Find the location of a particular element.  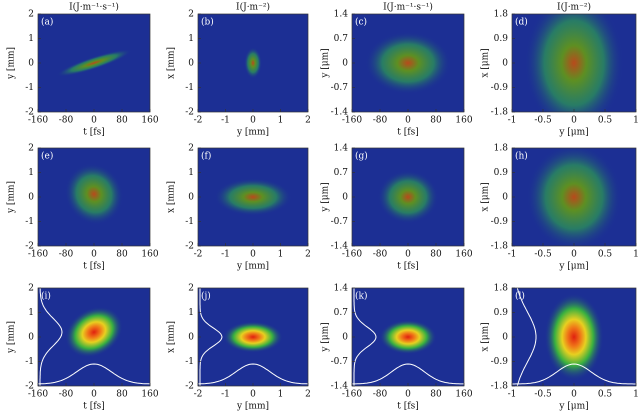

x-tick-label: 0.5 is located at coordinates (605, 395).